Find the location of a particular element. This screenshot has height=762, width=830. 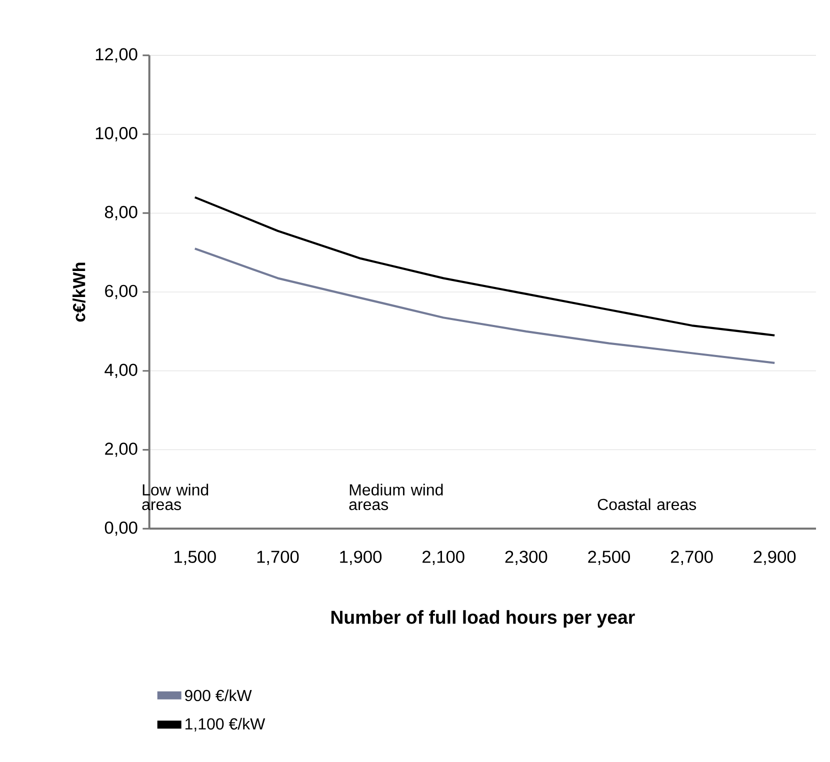

y-tick-label: 4,00 is located at coordinates (121, 371).